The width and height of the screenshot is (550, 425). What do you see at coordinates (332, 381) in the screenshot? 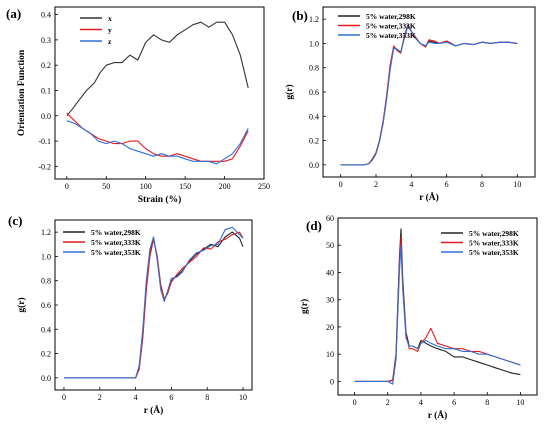
I see `y-tick-label: 0` at bounding box center [332, 381].